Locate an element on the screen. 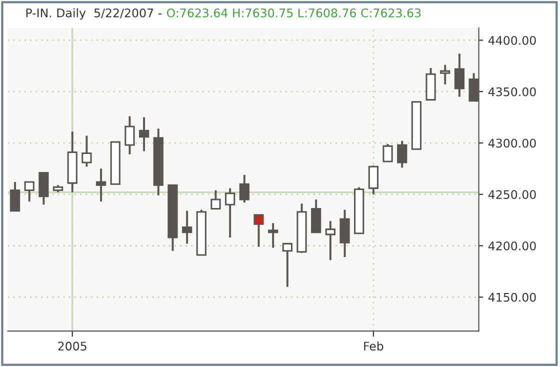  x-tick-label: 2005 is located at coordinates (72, 346).